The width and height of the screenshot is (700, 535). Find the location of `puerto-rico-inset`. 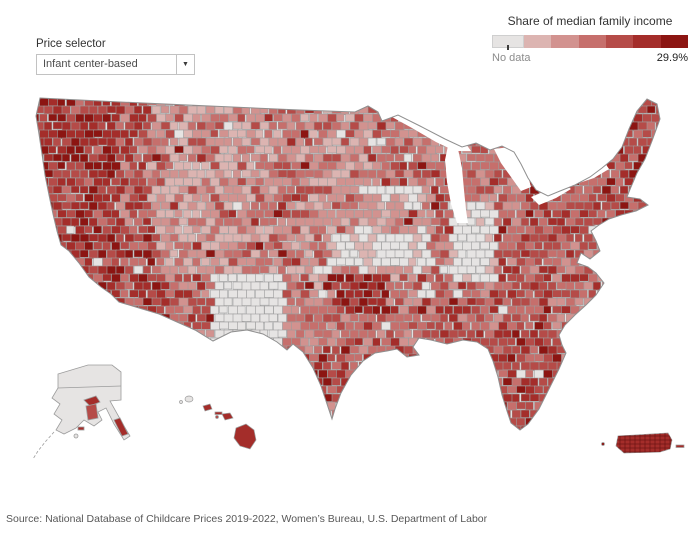

puerto-rico-inset is located at coordinates (643, 443).